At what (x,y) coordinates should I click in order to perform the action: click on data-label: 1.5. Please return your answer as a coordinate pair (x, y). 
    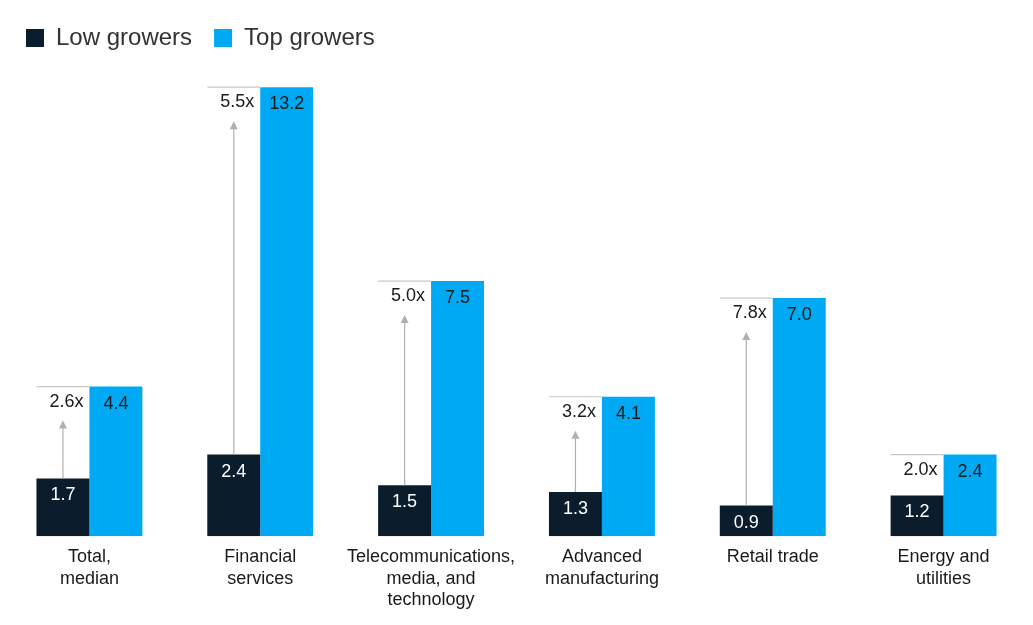
    Looking at the image, I should click on (405, 501).